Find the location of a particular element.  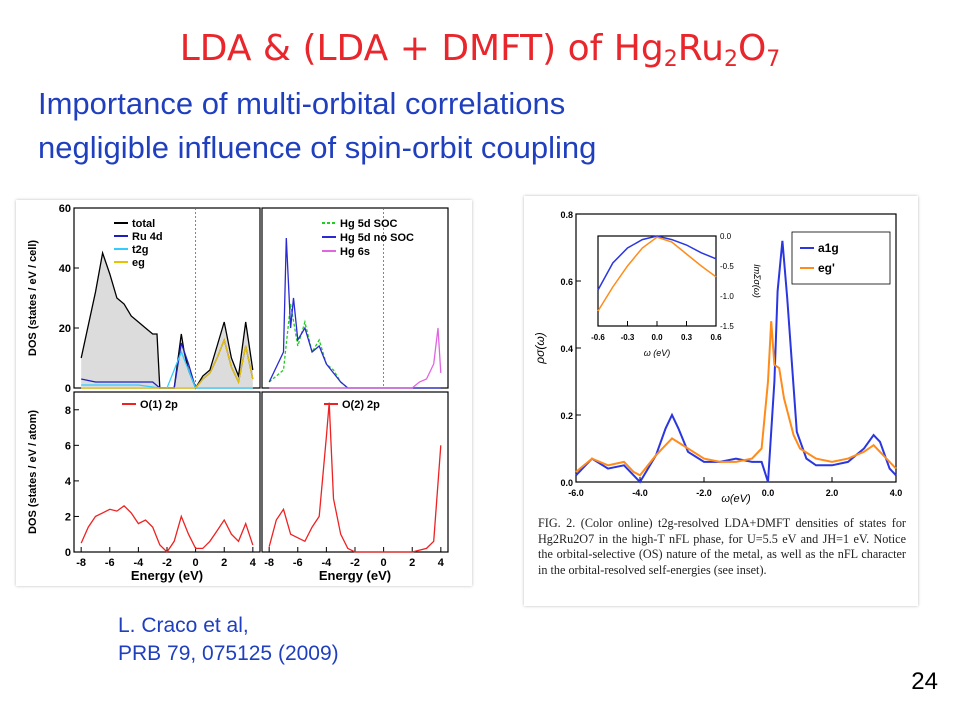

x-tick-label: 0.3 is located at coordinates (687, 337).